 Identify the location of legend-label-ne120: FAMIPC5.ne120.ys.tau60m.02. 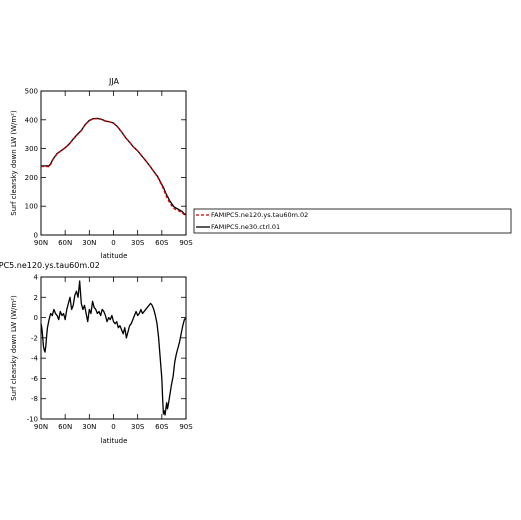
(259, 215).